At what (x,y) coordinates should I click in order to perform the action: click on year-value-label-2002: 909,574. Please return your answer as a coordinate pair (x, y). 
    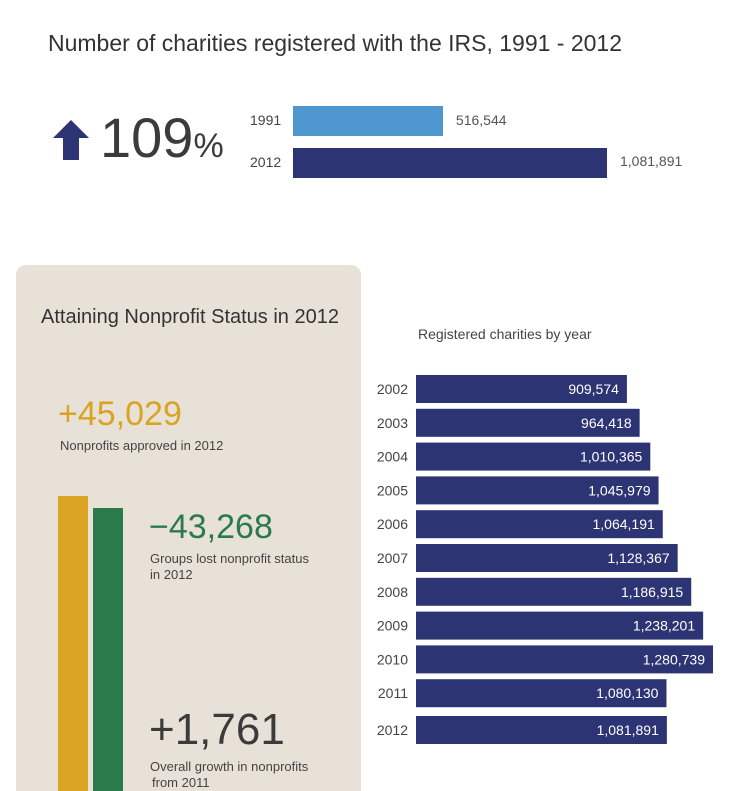
    Looking at the image, I should click on (593, 389).